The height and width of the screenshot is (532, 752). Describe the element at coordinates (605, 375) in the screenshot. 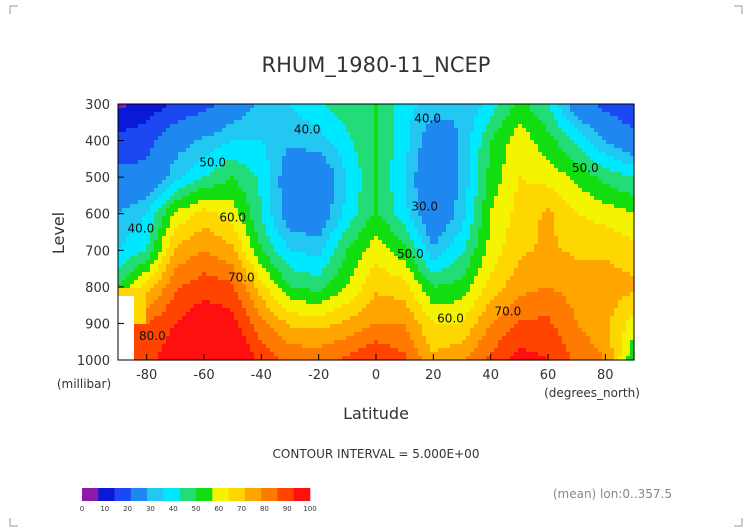

I see `x-tick-label: 80` at that location.